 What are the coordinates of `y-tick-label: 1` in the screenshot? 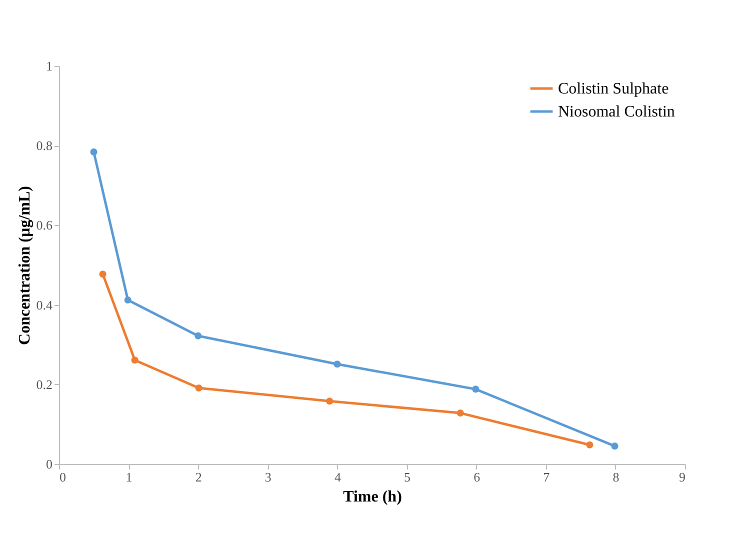 It's located at (49, 66).